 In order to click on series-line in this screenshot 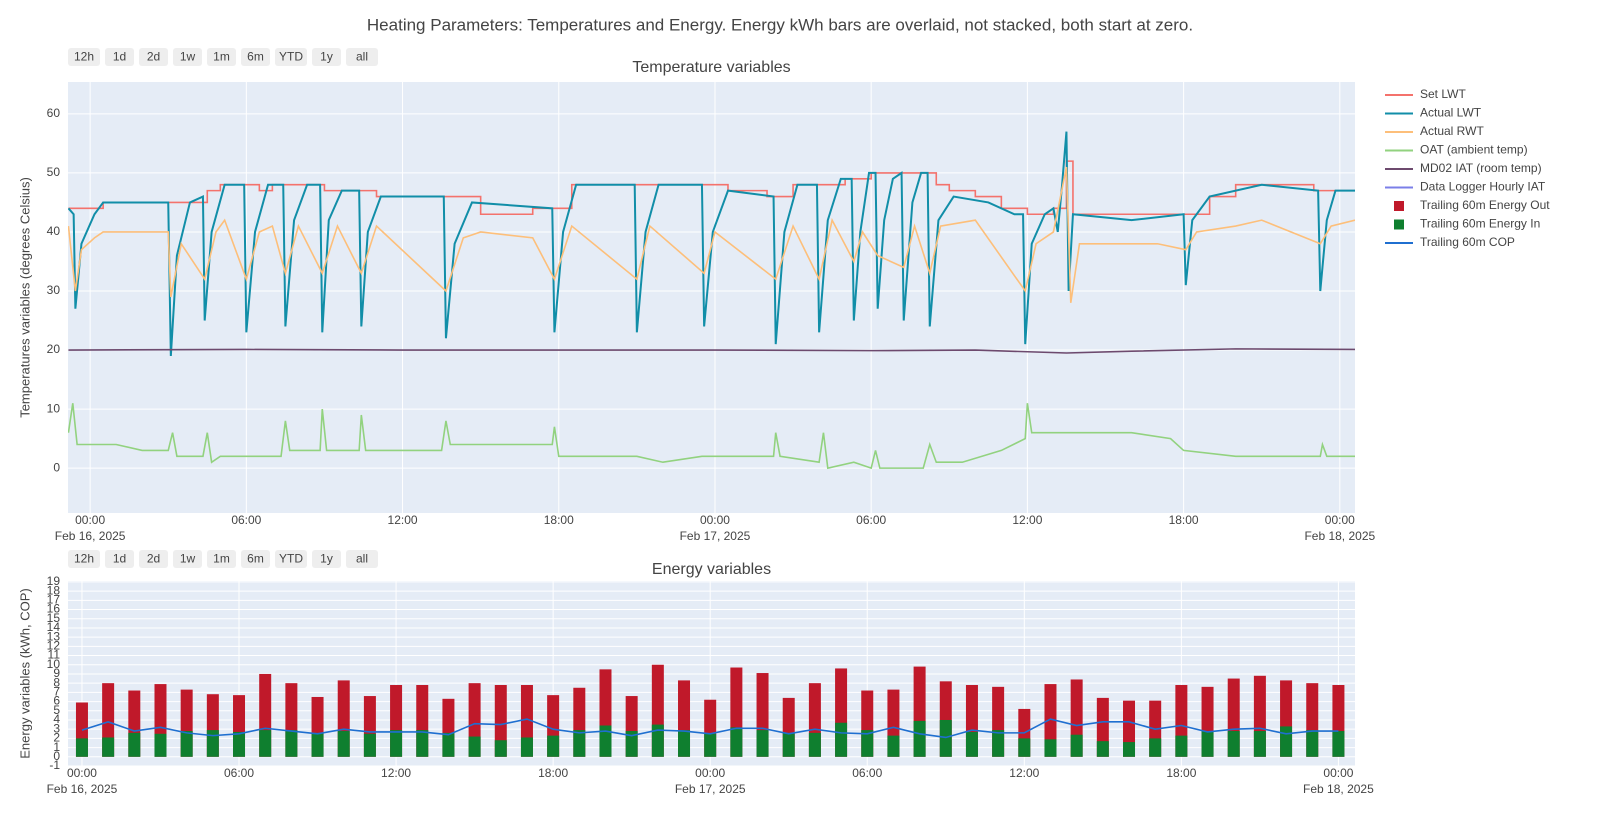, I will do `click(711, 436)`.